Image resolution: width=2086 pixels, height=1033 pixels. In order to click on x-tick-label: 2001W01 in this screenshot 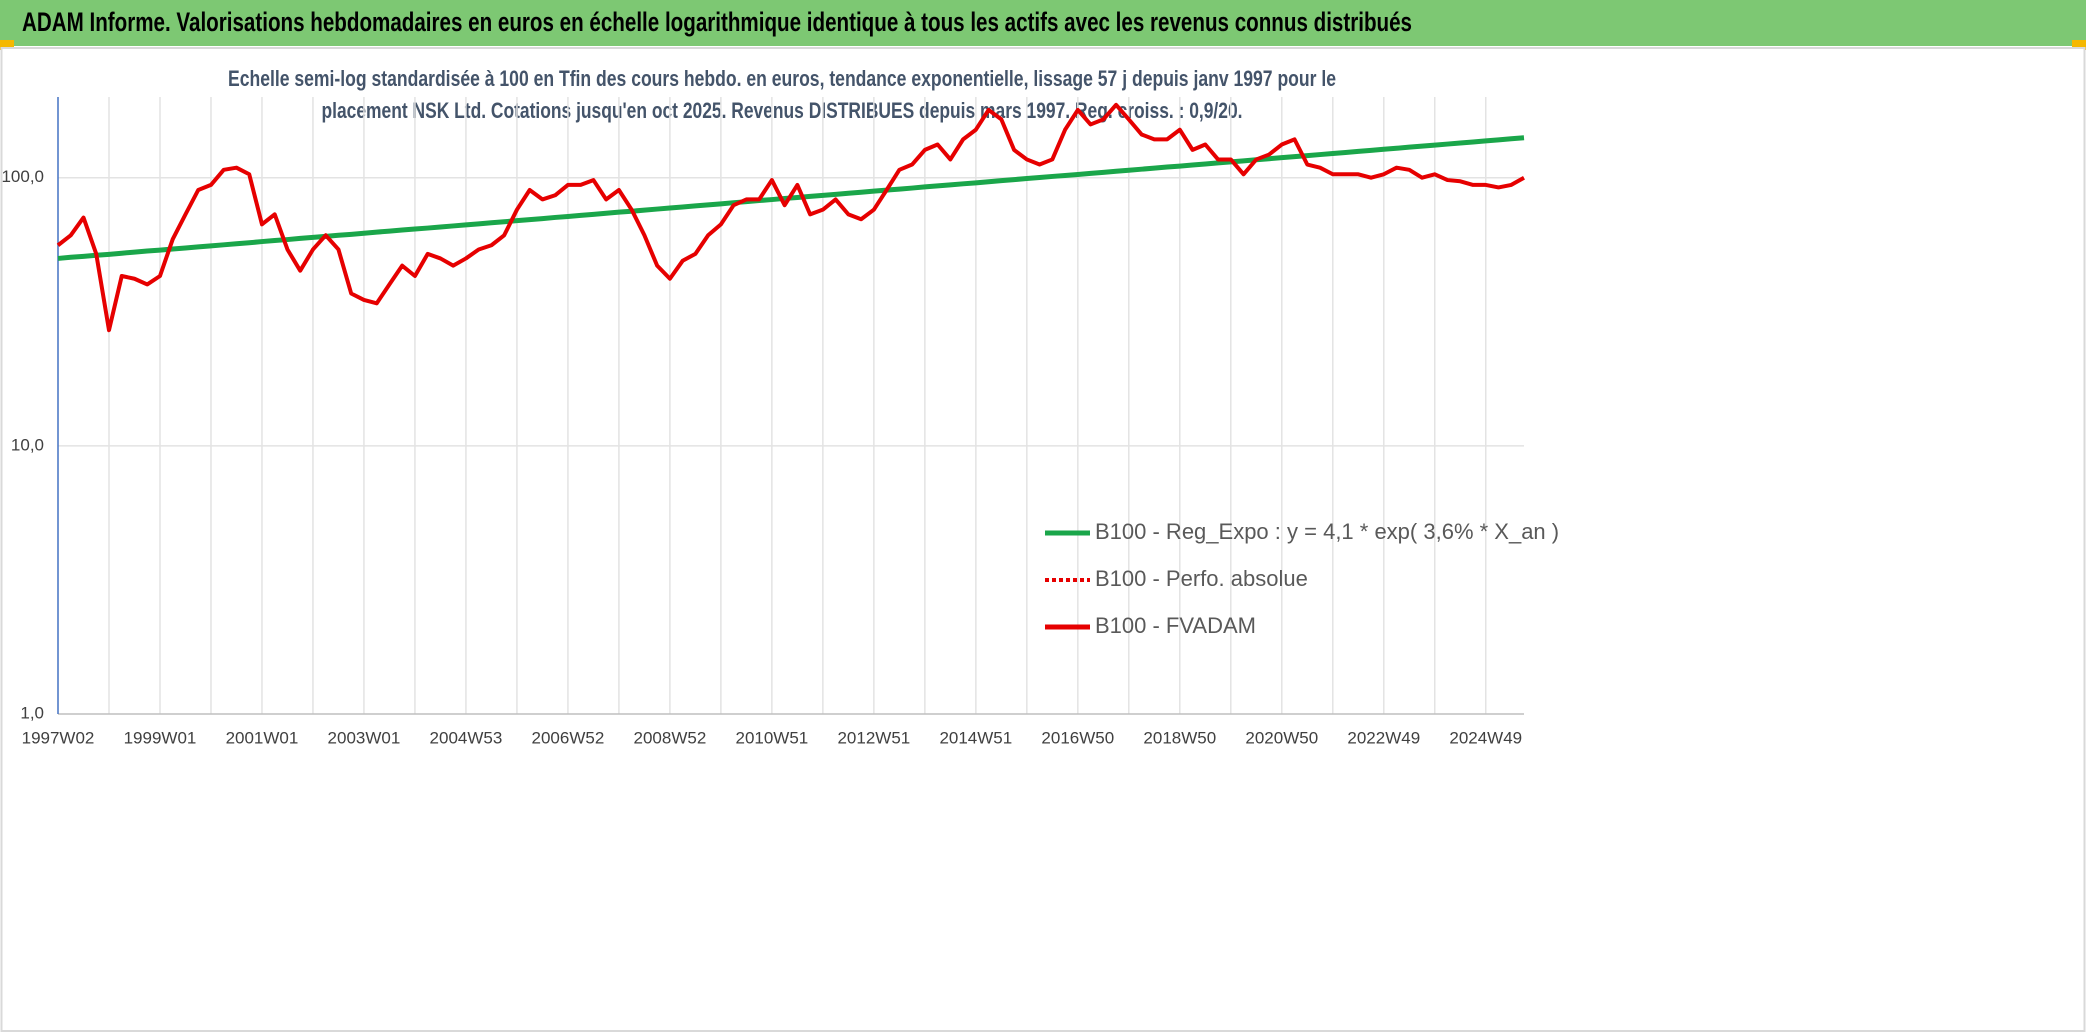, I will do `click(262, 737)`.